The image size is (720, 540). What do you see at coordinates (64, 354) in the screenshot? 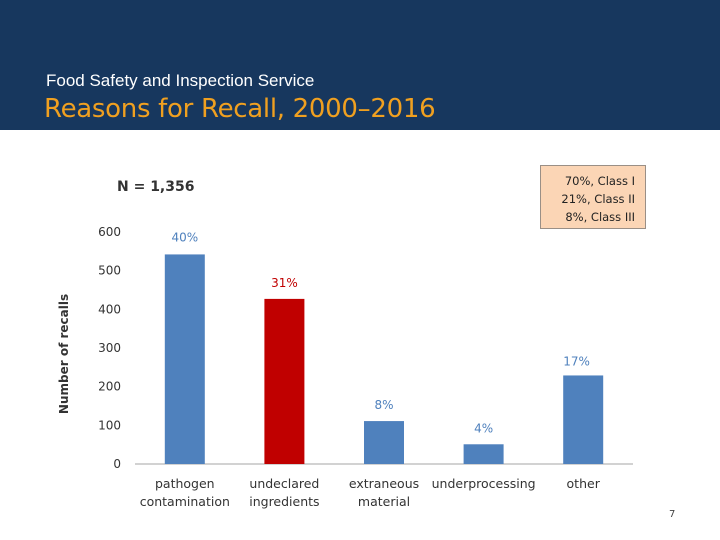
I see `y-axis-title: Number of recalls` at bounding box center [64, 354].